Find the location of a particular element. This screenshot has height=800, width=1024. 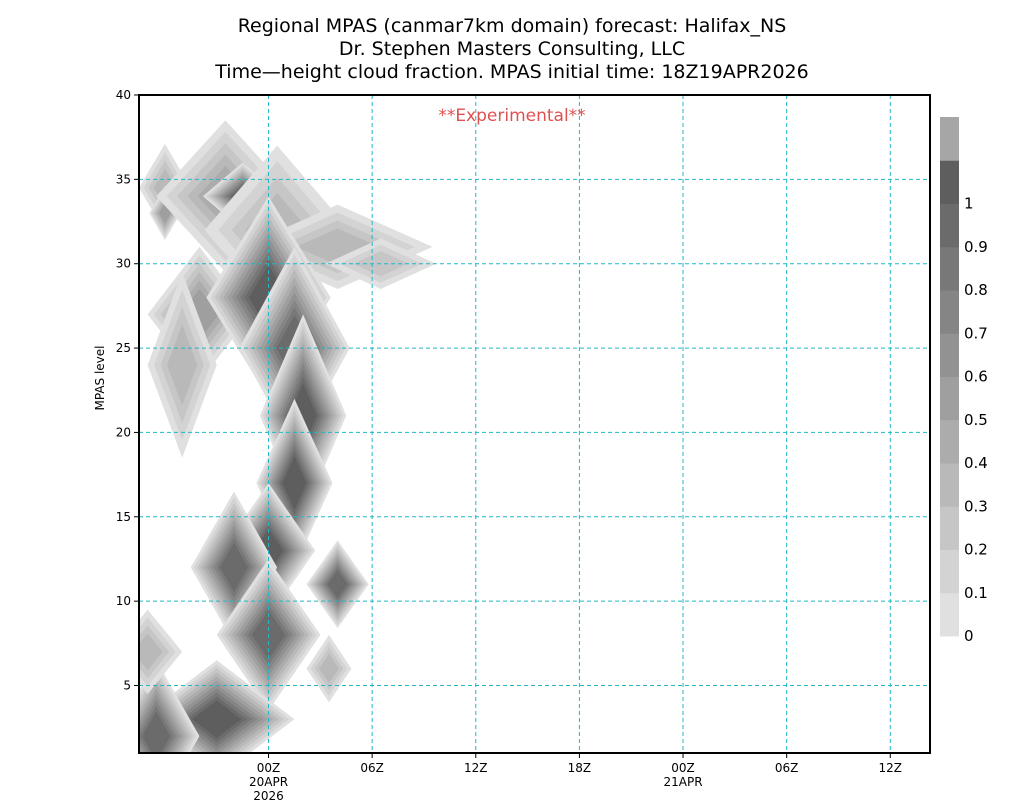

colorbar-label: 0.1 is located at coordinates (976, 593).